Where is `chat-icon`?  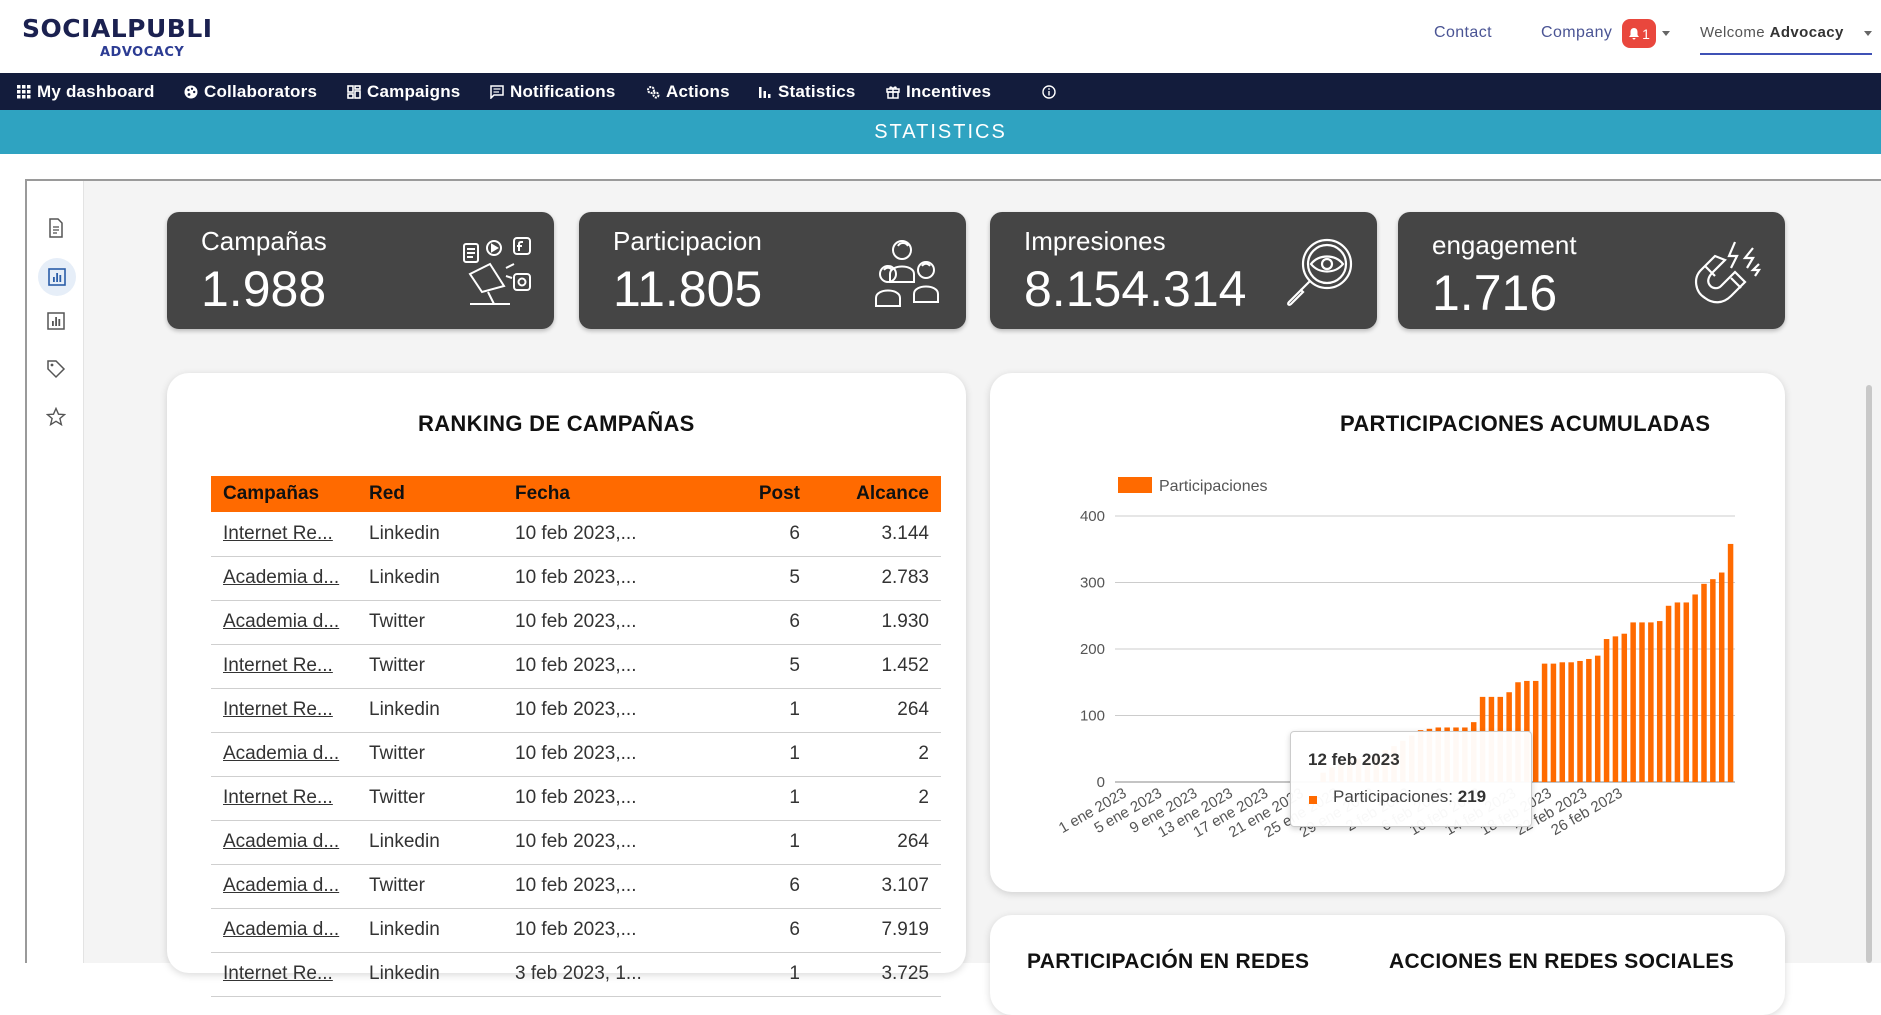
chat-icon is located at coordinates (497, 91).